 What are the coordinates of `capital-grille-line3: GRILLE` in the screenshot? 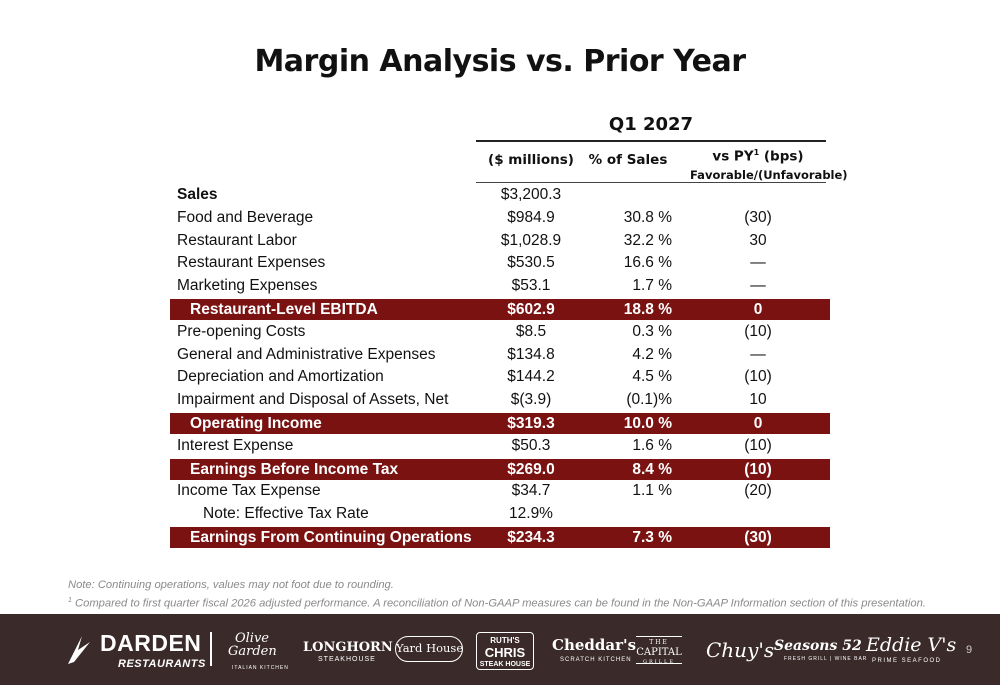 It's located at (659, 662).